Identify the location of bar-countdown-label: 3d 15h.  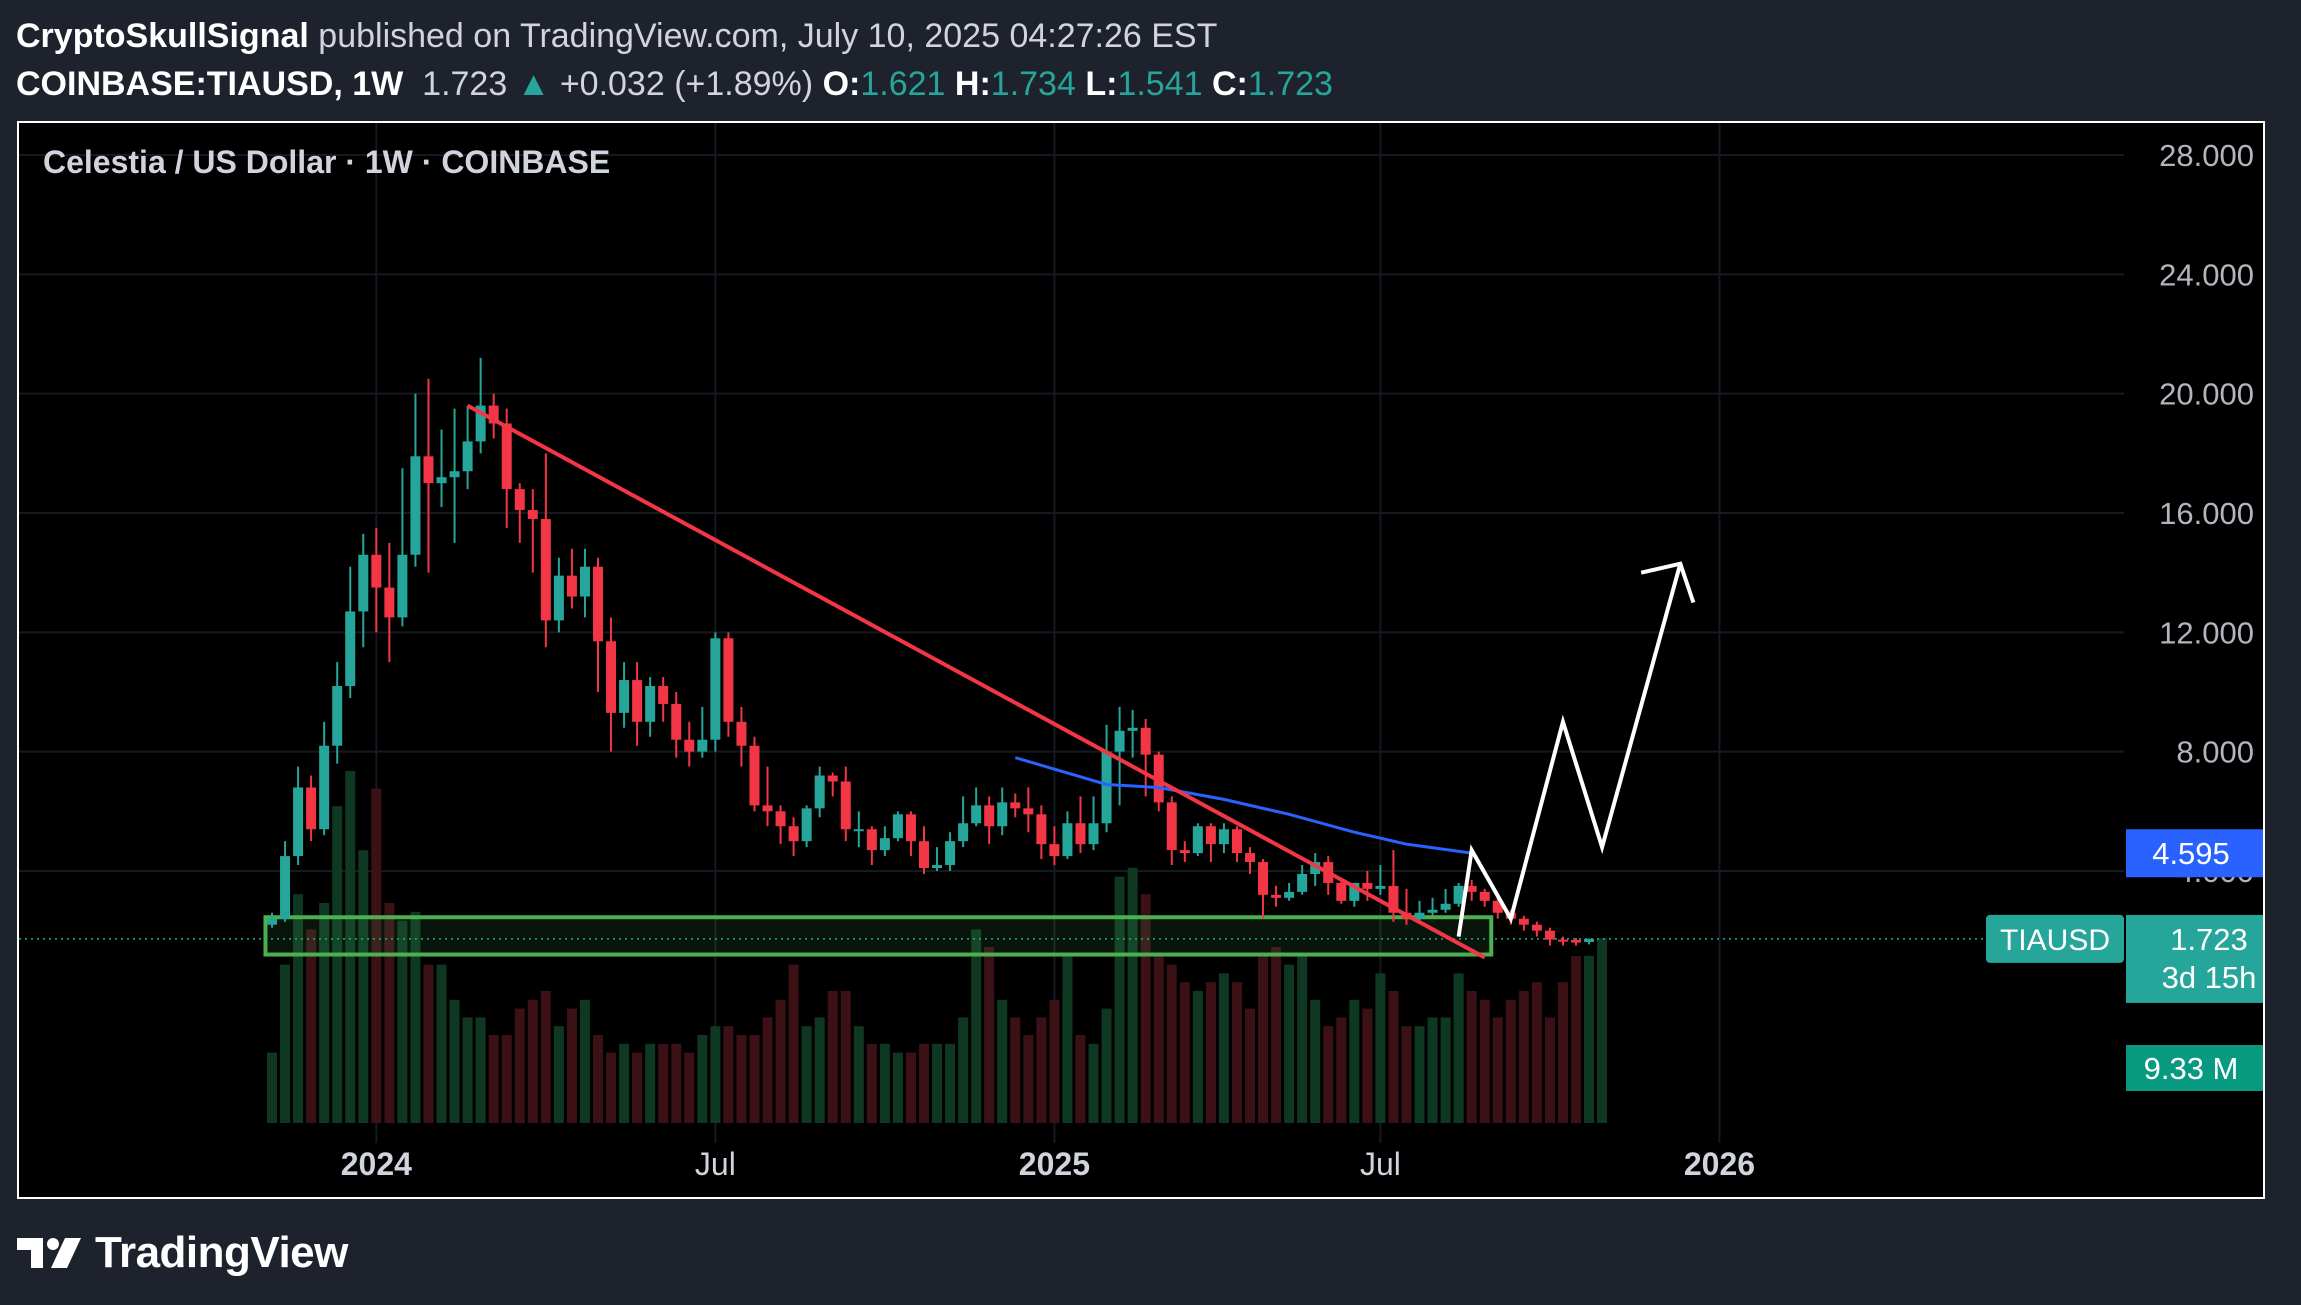
(2209, 977).